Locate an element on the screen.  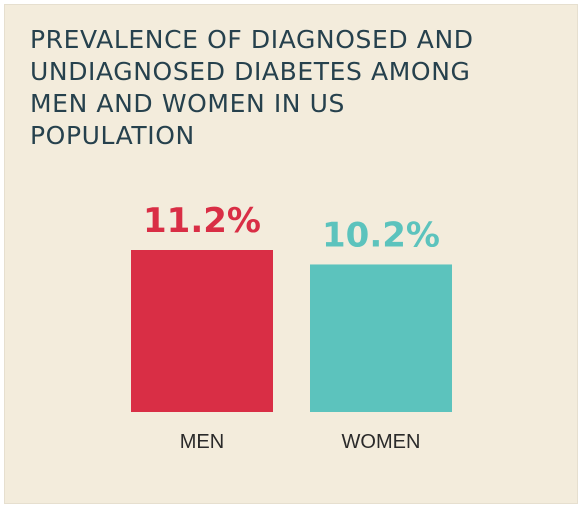
bar-men is located at coordinates (202, 331).